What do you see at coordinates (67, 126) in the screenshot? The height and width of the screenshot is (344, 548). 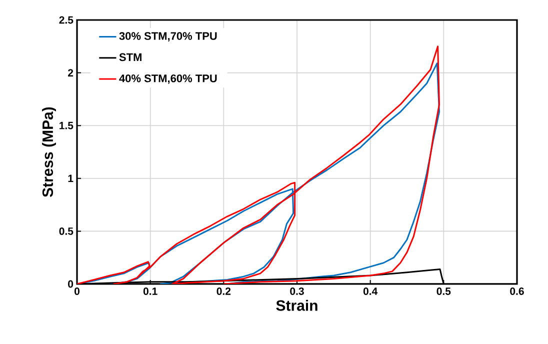 I see `y-tick-label: 1.5` at bounding box center [67, 126].